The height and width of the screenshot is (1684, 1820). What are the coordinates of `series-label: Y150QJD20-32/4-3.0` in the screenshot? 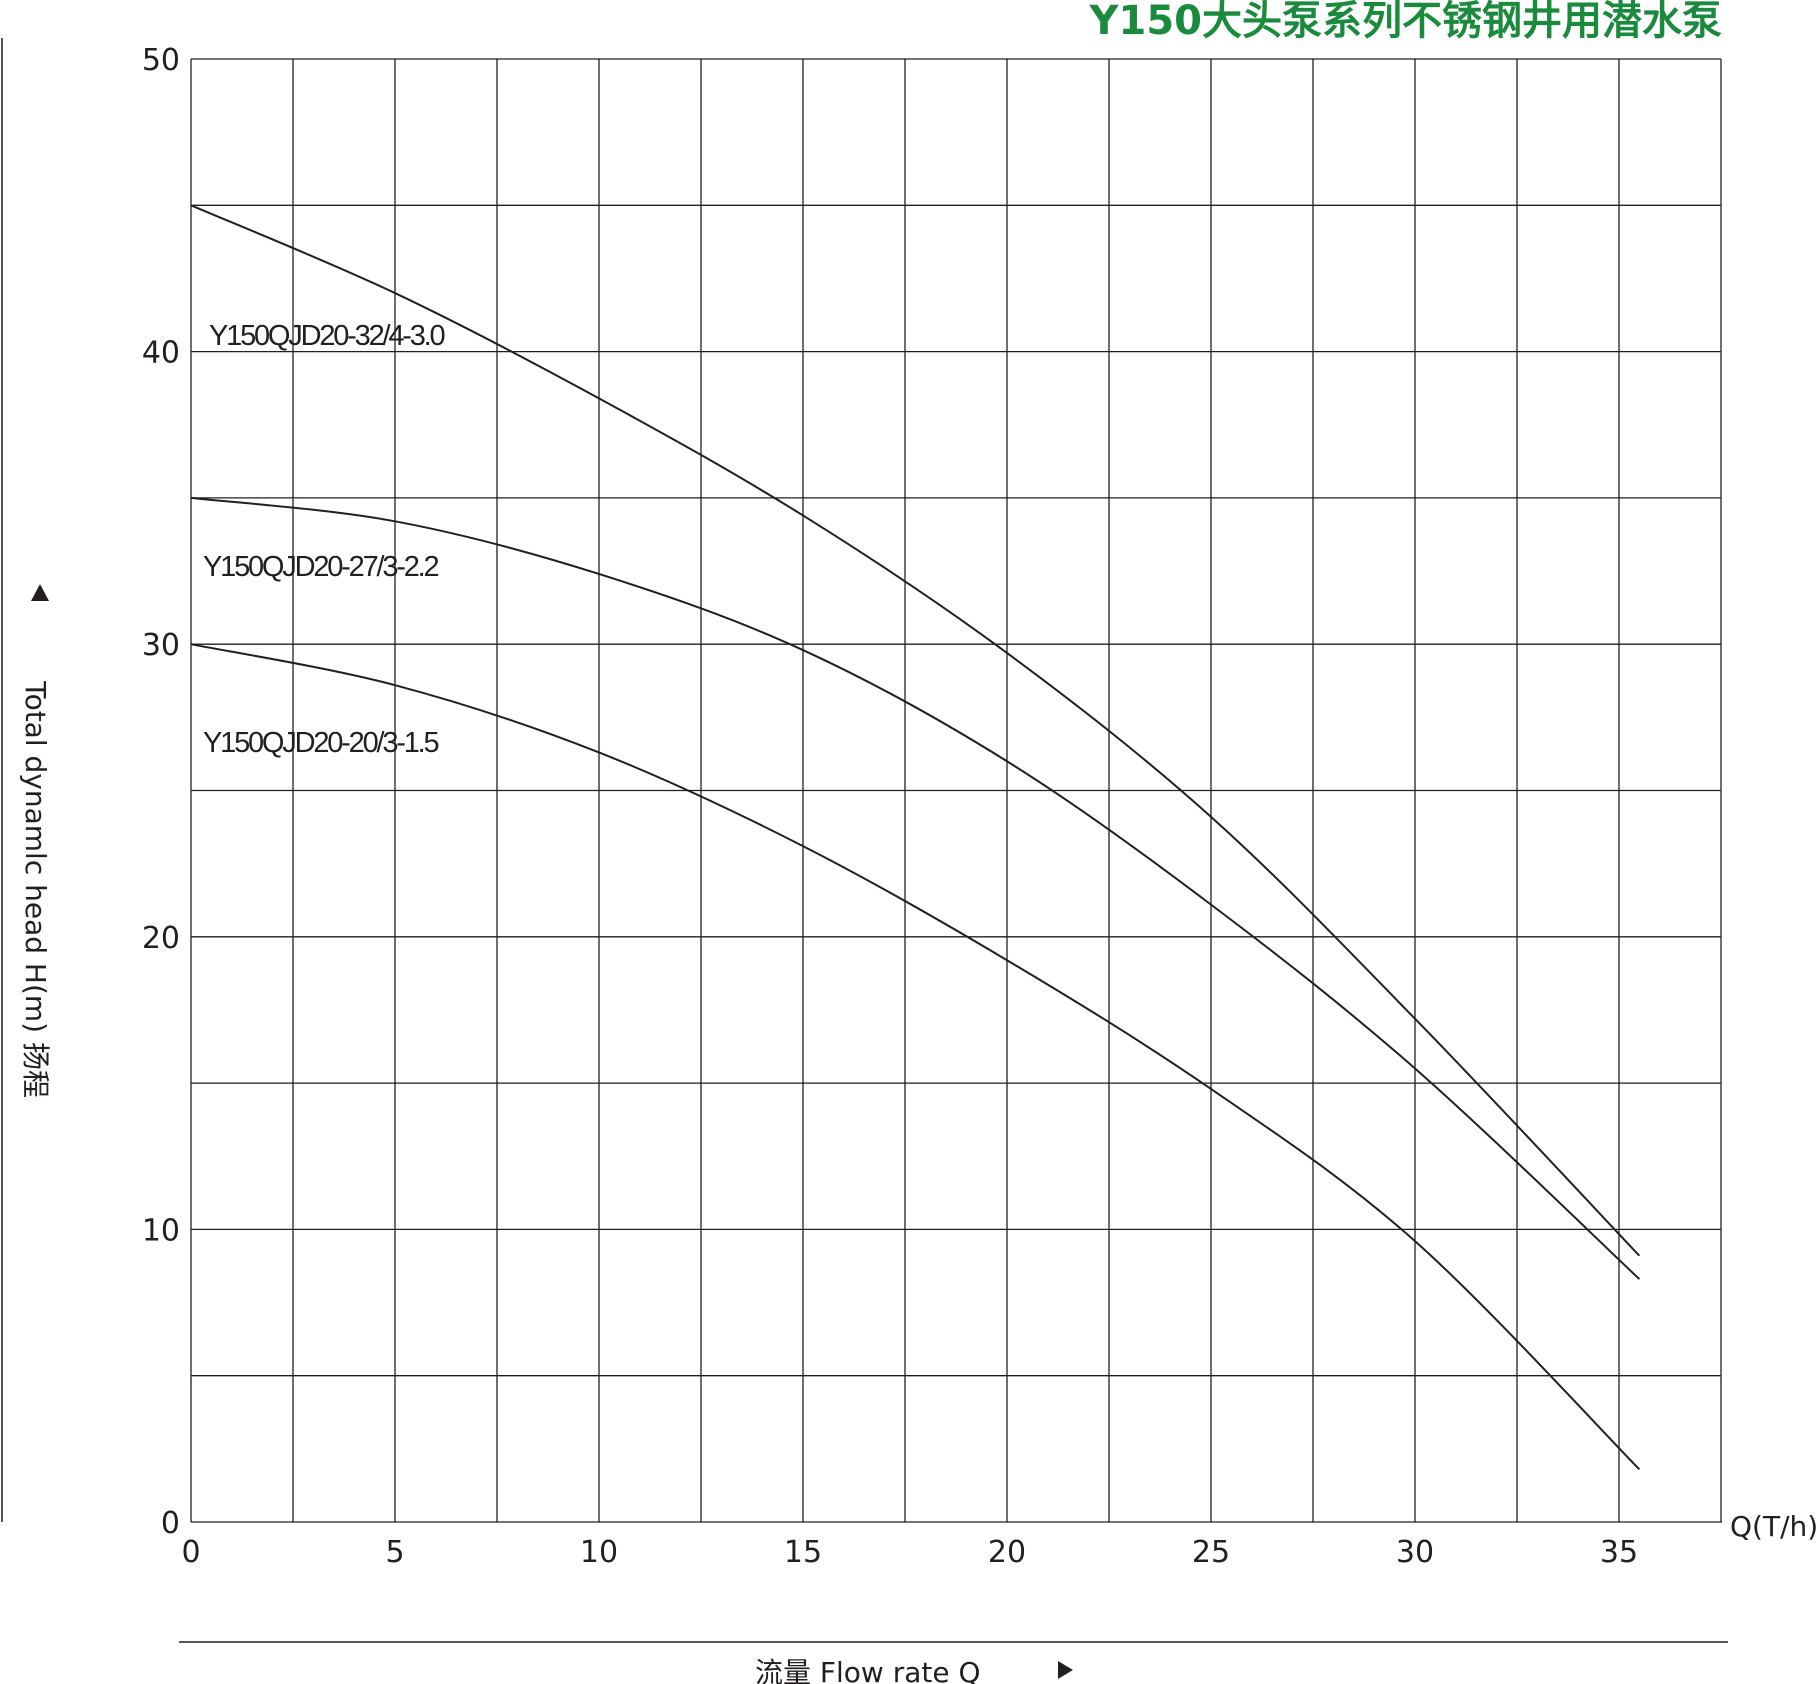 It's located at (327, 336).